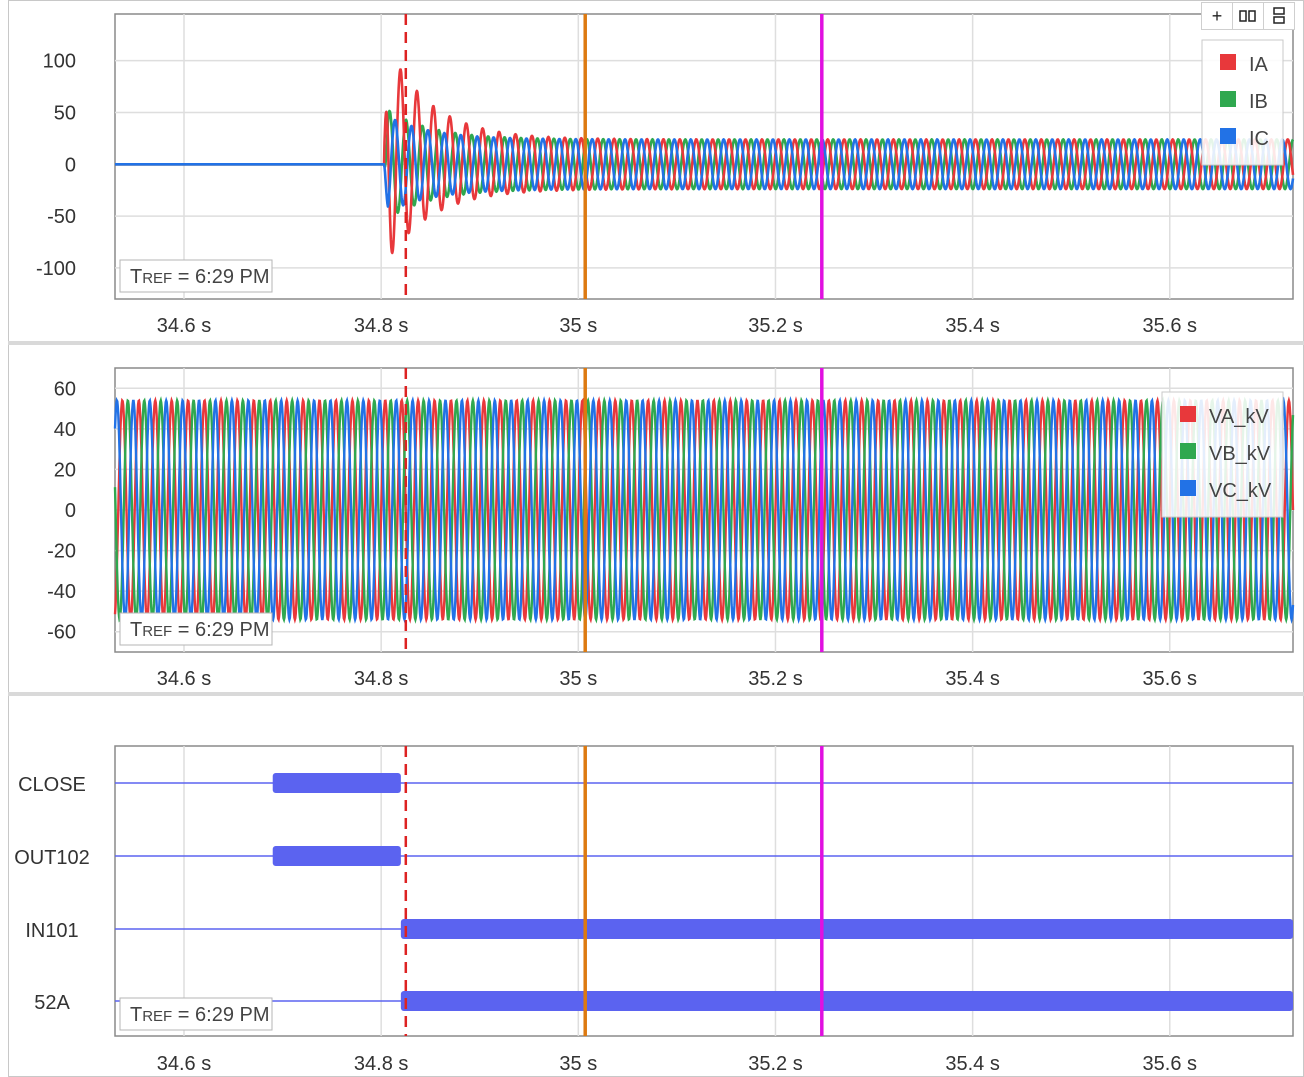 This screenshot has height=1077, width=1304. Describe the element at coordinates (61, 633) in the screenshot. I see `y-tick-label: -60` at that location.